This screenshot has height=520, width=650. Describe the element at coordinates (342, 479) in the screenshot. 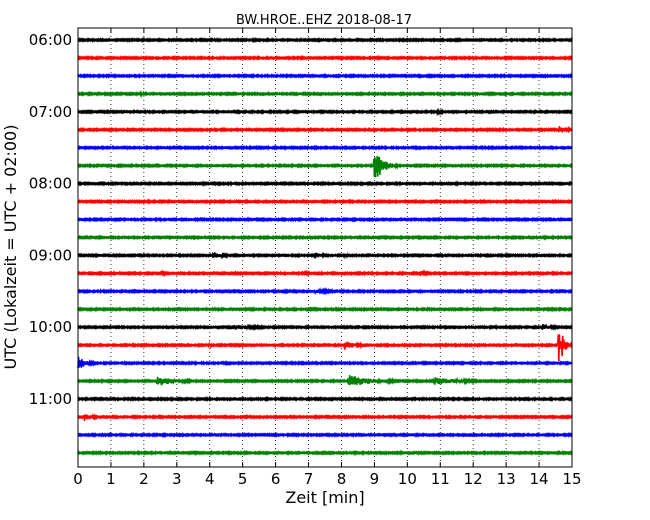

I see `x-tick-label: 8` at that location.